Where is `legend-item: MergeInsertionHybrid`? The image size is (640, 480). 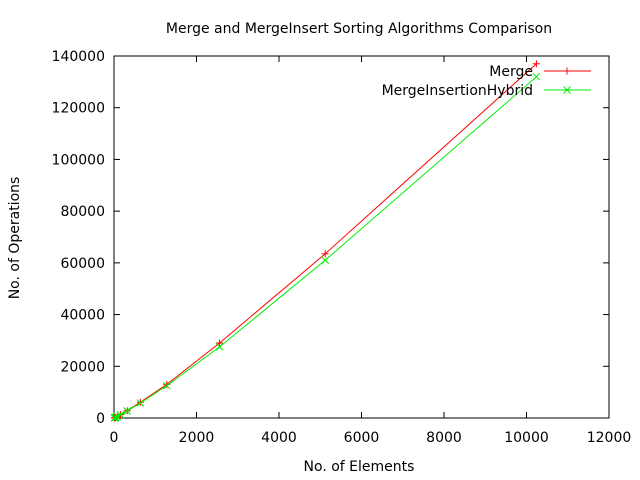
legend-item: MergeInsertionHybrid is located at coordinates (486, 91).